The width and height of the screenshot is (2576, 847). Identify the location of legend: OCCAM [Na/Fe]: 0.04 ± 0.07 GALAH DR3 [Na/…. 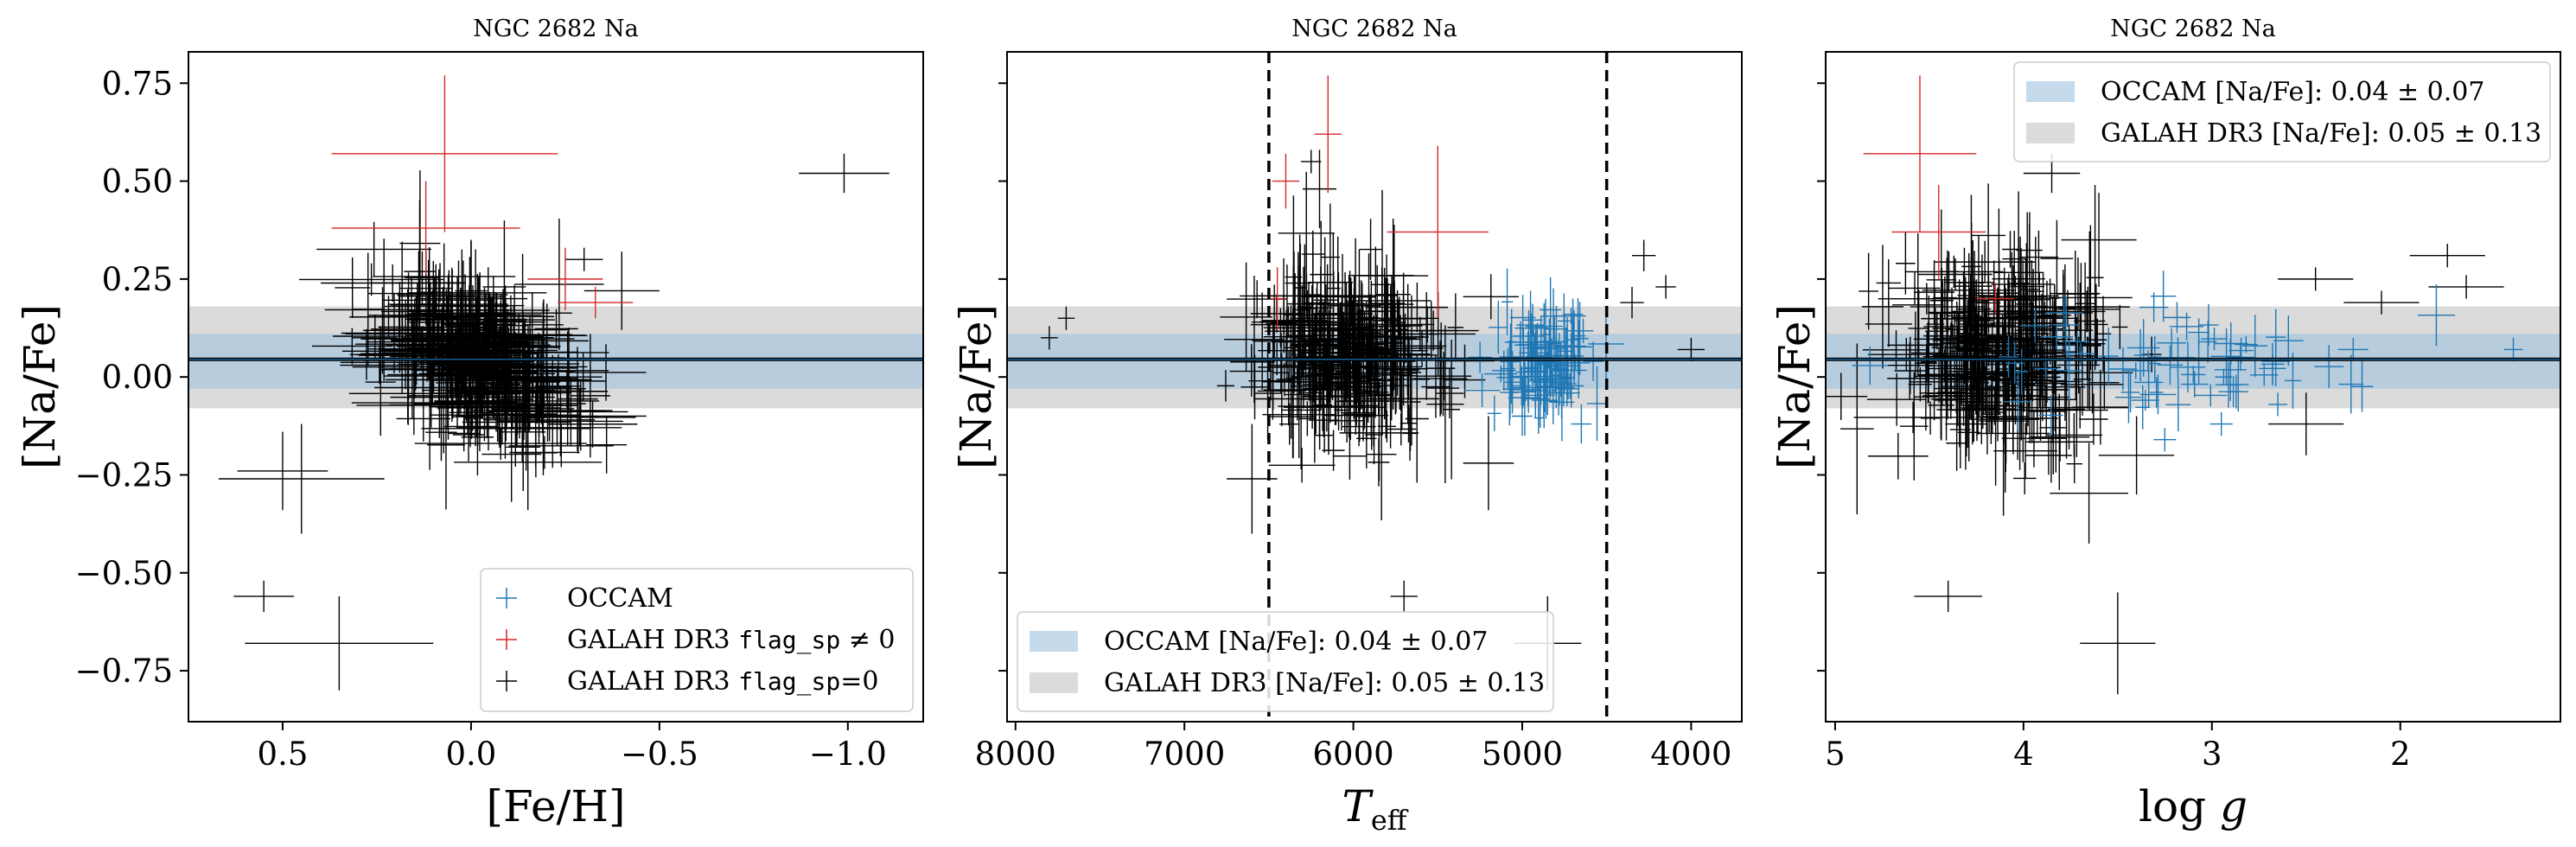
(1285, 661).